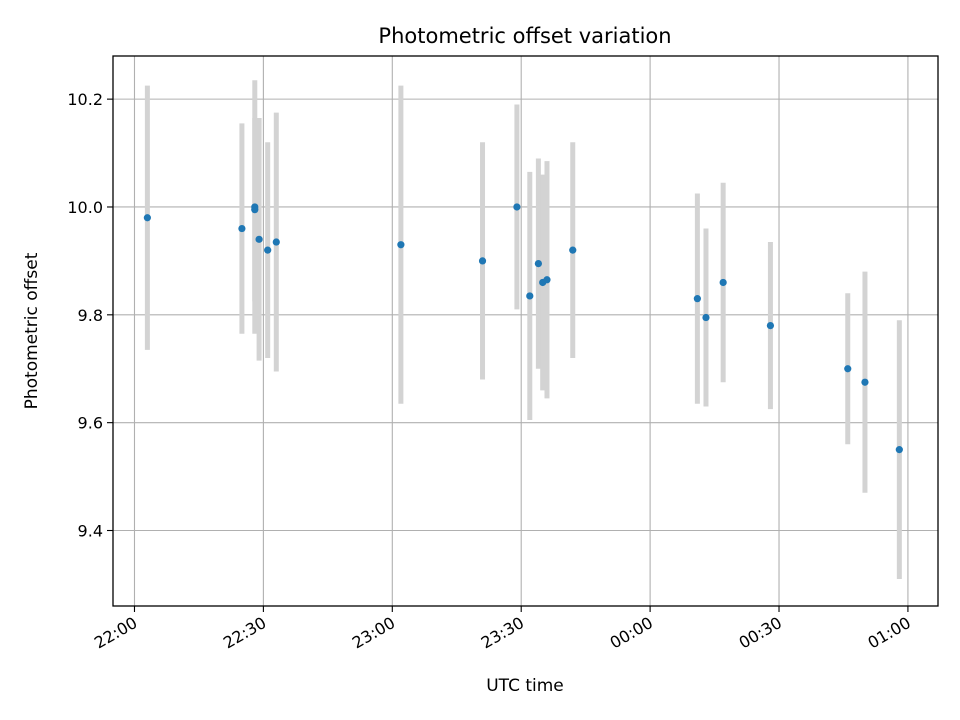  What do you see at coordinates (90, 531) in the screenshot?
I see `y-tick-label: 9.4` at bounding box center [90, 531].